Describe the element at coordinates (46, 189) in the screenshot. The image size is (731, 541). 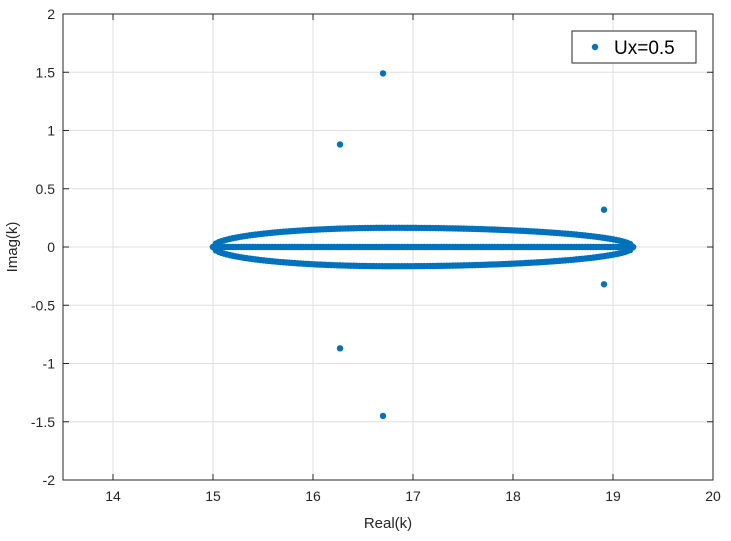
I see `y-tick-label: 0.5` at that location.